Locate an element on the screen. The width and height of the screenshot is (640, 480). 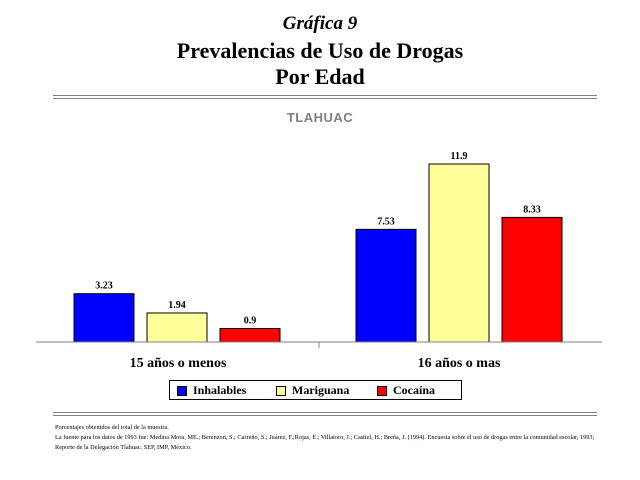
title-divider-top is located at coordinates (325, 95).